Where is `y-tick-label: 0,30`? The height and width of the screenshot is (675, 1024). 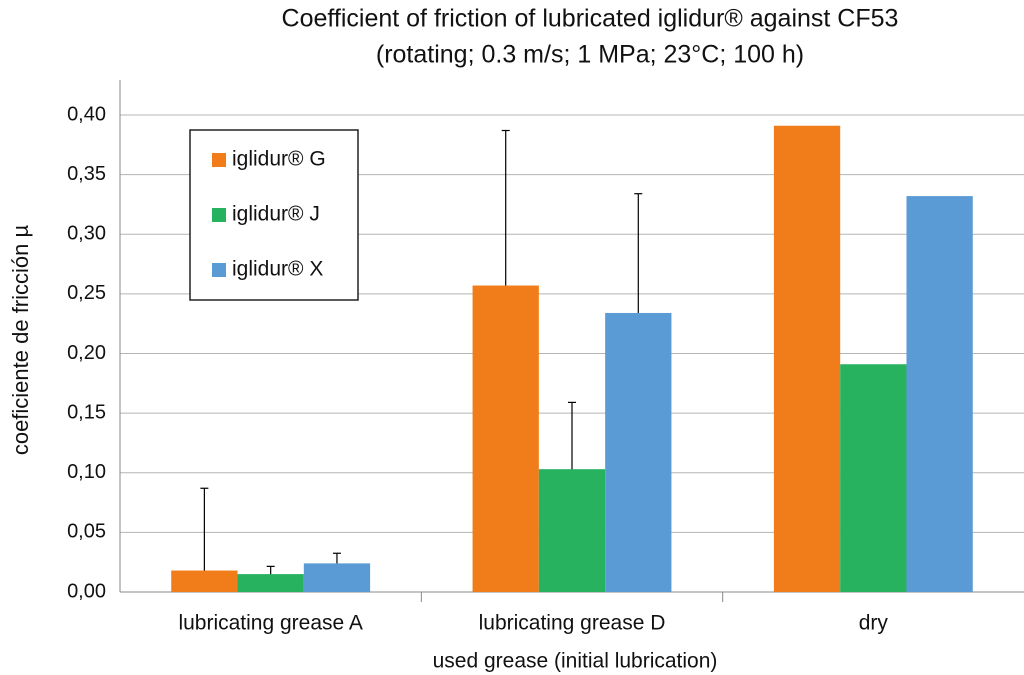 y-tick-label: 0,30 is located at coordinates (86, 234).